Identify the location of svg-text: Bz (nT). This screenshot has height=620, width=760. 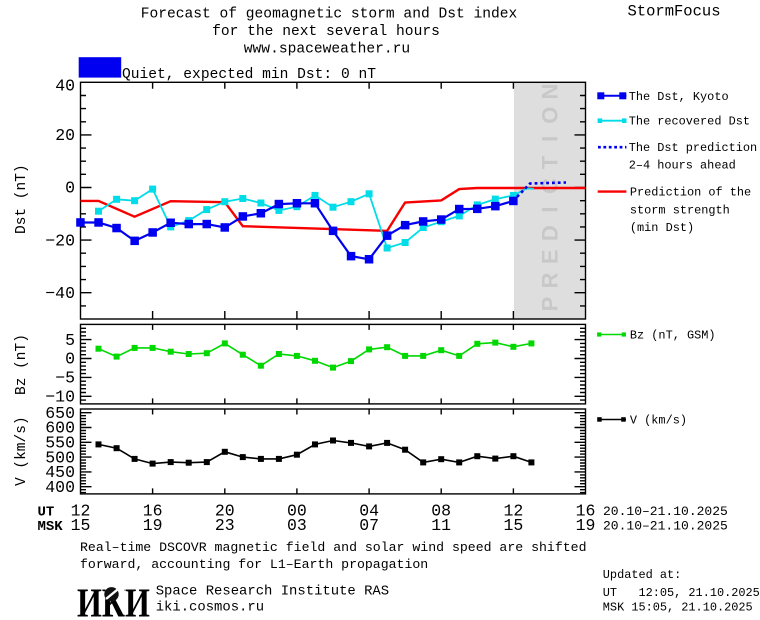
(22, 364).